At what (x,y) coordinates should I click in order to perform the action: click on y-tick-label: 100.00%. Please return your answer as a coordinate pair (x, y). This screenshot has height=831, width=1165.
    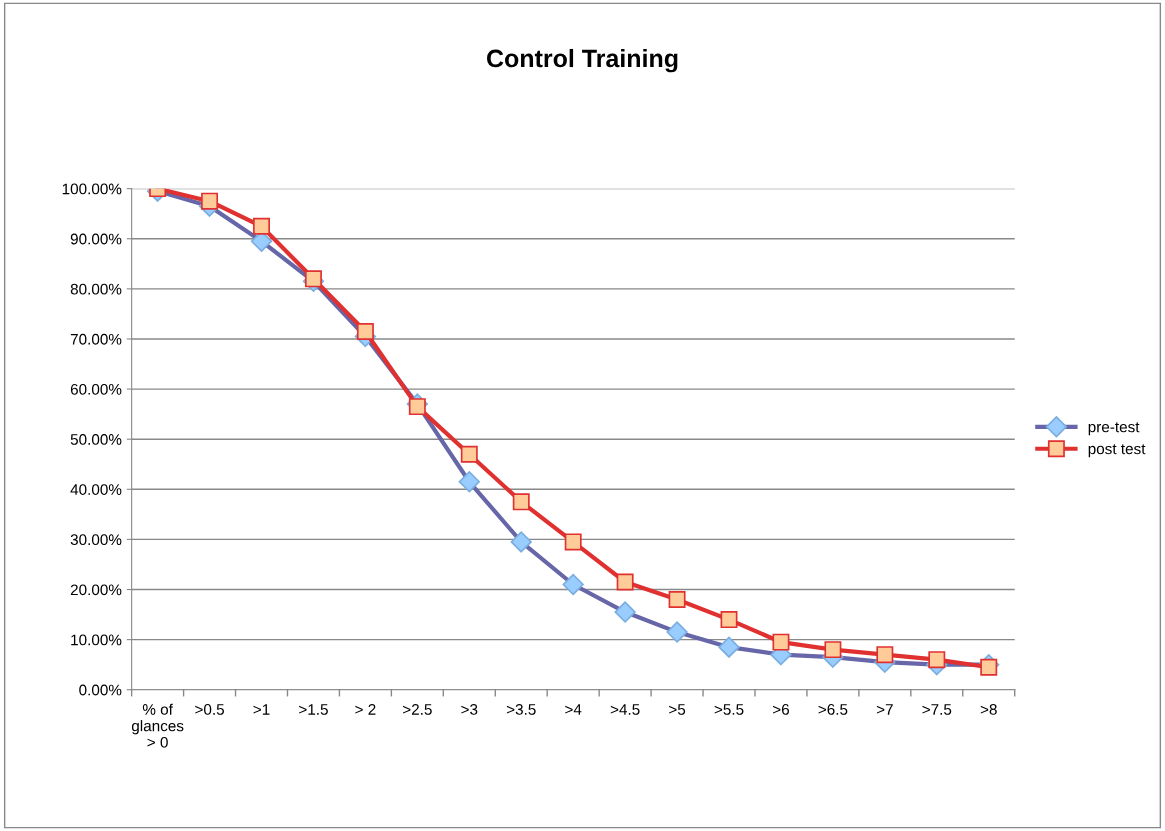
    Looking at the image, I should click on (92, 189).